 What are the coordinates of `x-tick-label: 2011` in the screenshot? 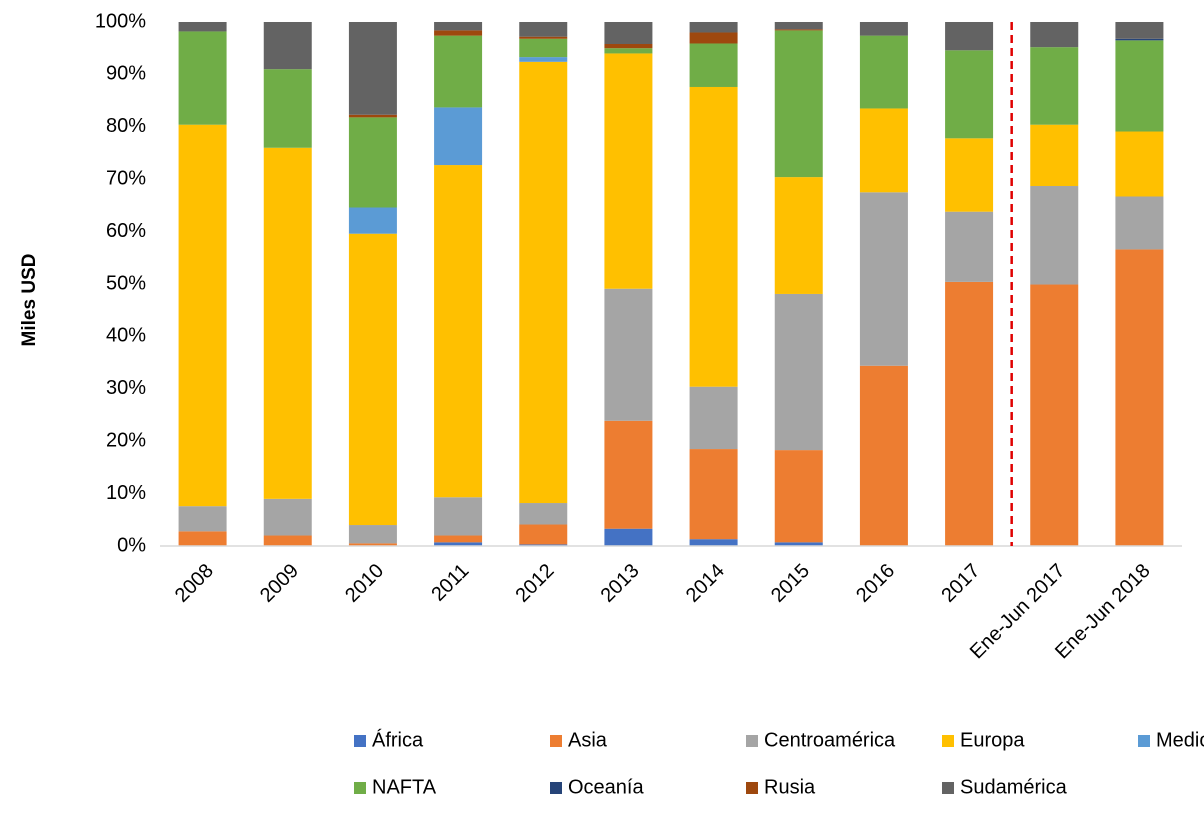 It's located at (450, 583).